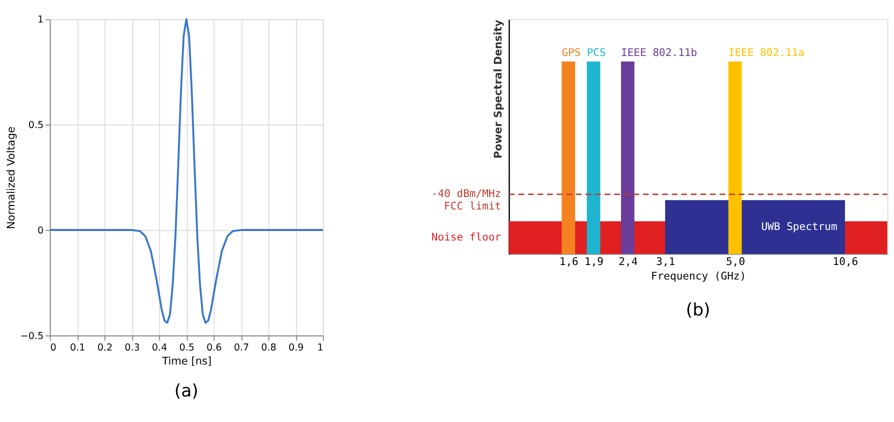 This screenshot has height=422, width=894. I want to click on y-tick-label: 1, so click(40, 20).